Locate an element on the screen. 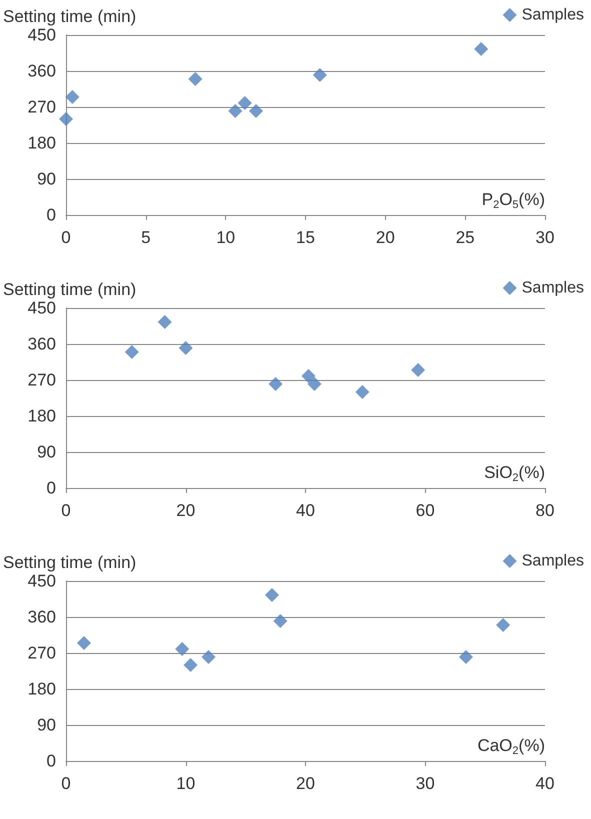  x-tick-label: 25 is located at coordinates (465, 237).